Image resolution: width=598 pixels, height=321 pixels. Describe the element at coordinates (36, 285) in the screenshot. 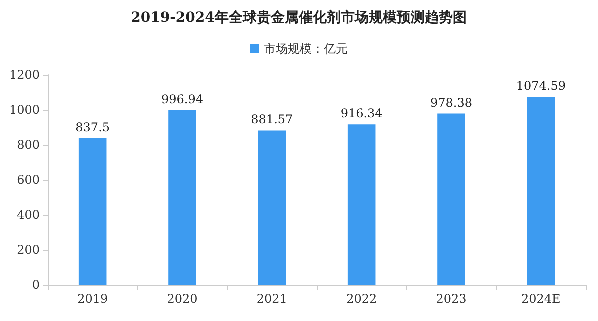

I see `y-tick-label: 0` at that location.